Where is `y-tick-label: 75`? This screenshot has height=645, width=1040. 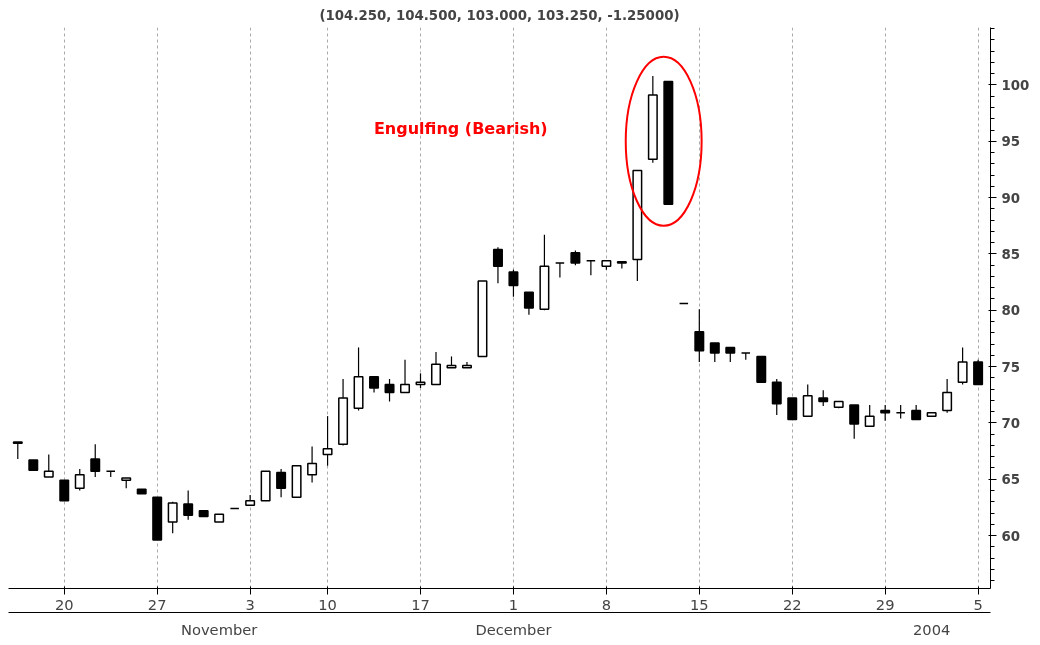
y-tick-label: 75 is located at coordinates (1011, 367).